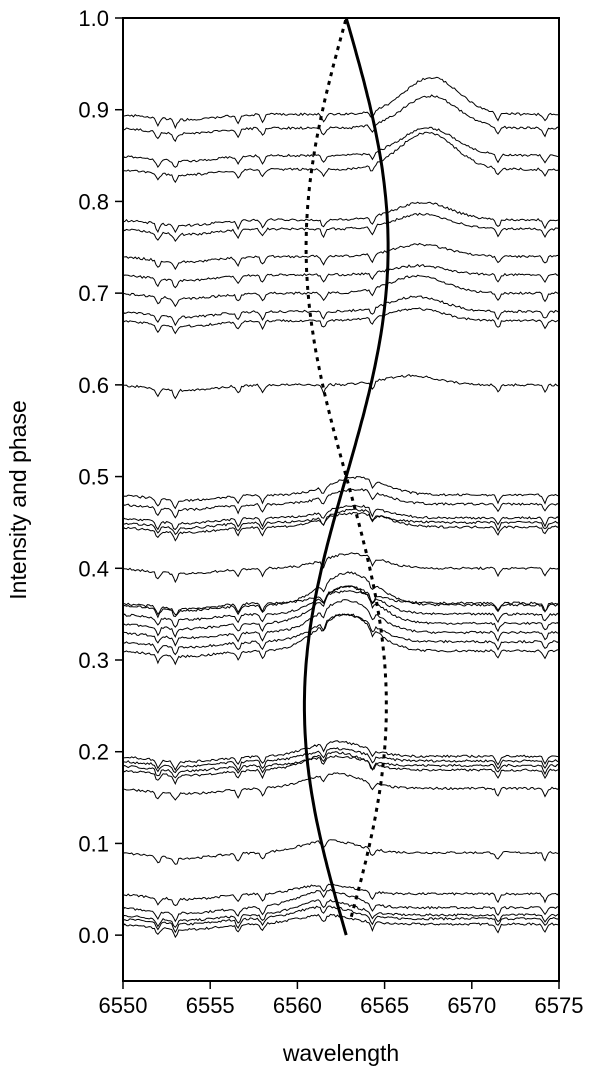  I want to click on y-tick-label: 0.4, so click(93, 568).